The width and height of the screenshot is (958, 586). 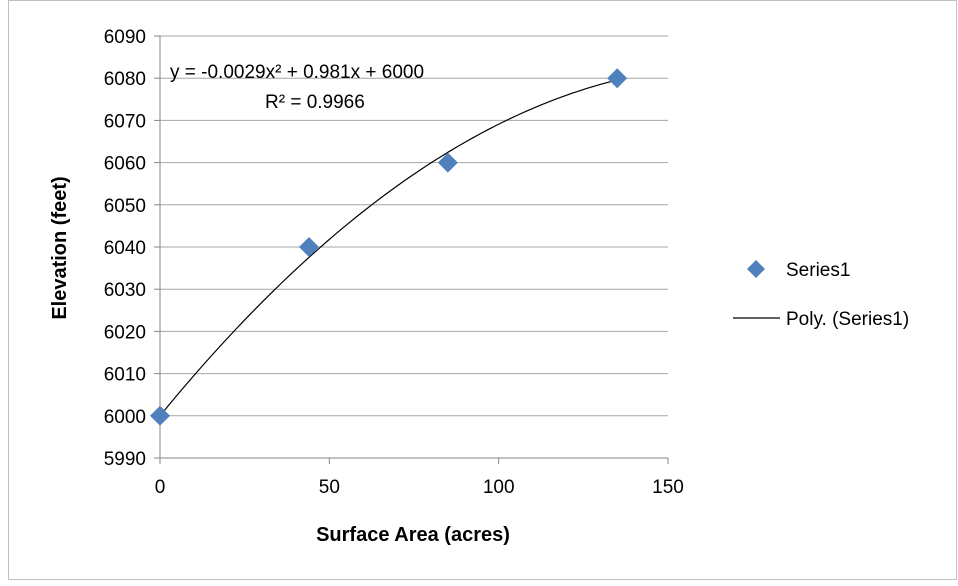 I want to click on y-tick-label: 6010, so click(x=125, y=375).